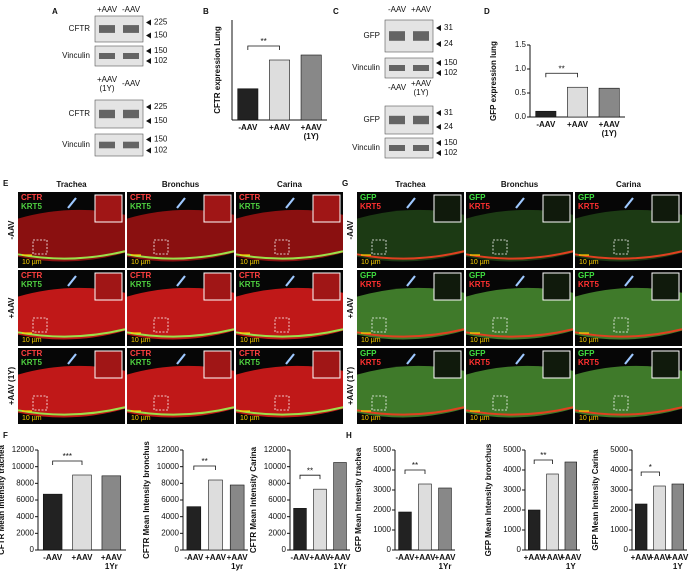 The height and width of the screenshot is (583, 692). Describe the element at coordinates (421, 9) in the screenshot. I see `lane-label: +AAV` at that location.